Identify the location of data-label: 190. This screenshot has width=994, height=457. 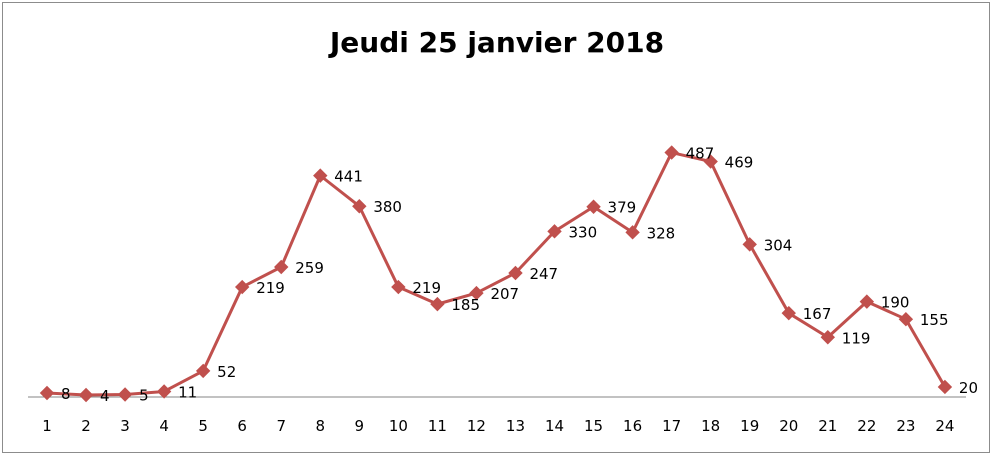
(895, 303).